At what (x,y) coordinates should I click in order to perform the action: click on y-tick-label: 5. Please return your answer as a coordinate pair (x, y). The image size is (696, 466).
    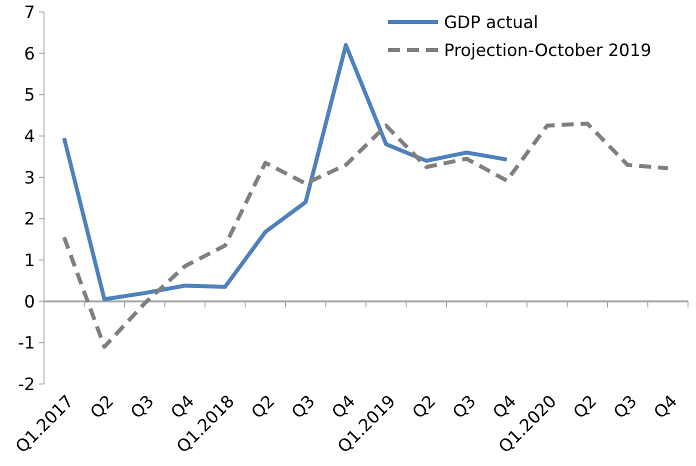
    Looking at the image, I should click on (29, 96).